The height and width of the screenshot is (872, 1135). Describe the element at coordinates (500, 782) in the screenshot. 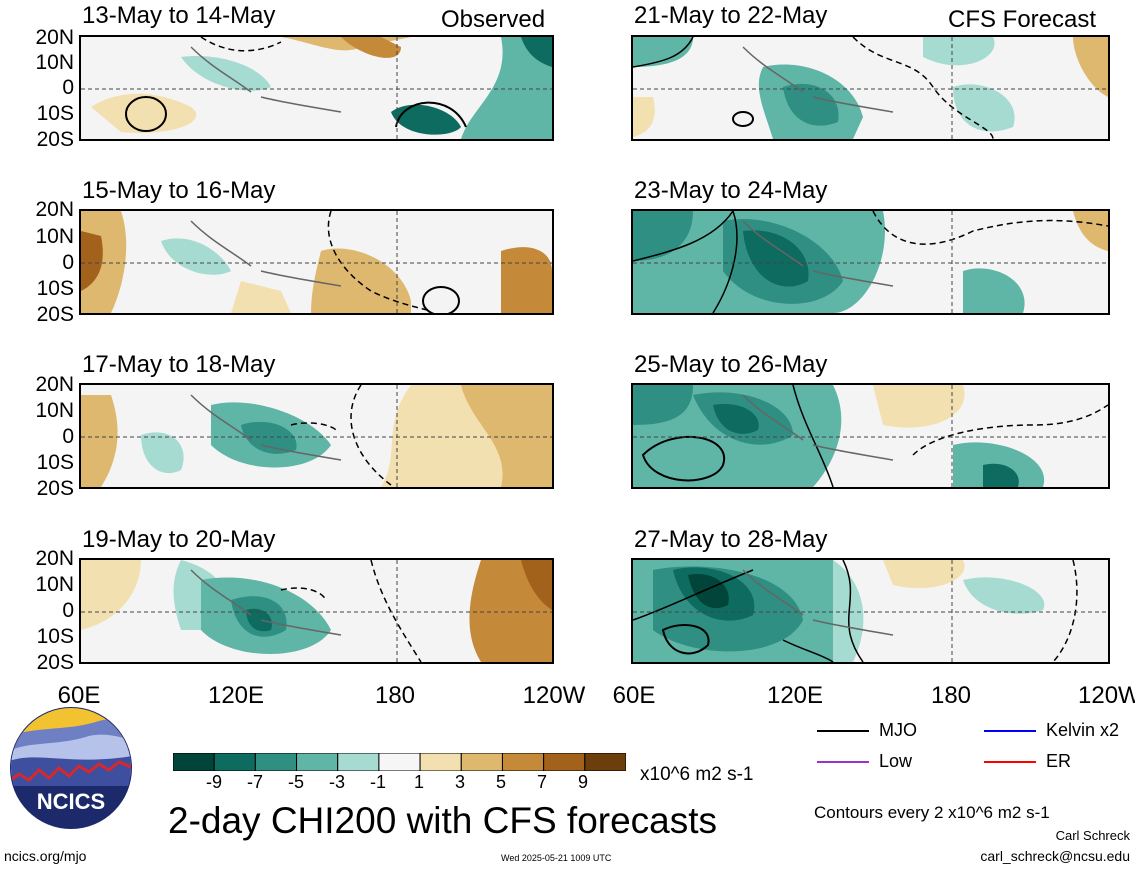

I see `colorbar-tick-label: 5` at that location.